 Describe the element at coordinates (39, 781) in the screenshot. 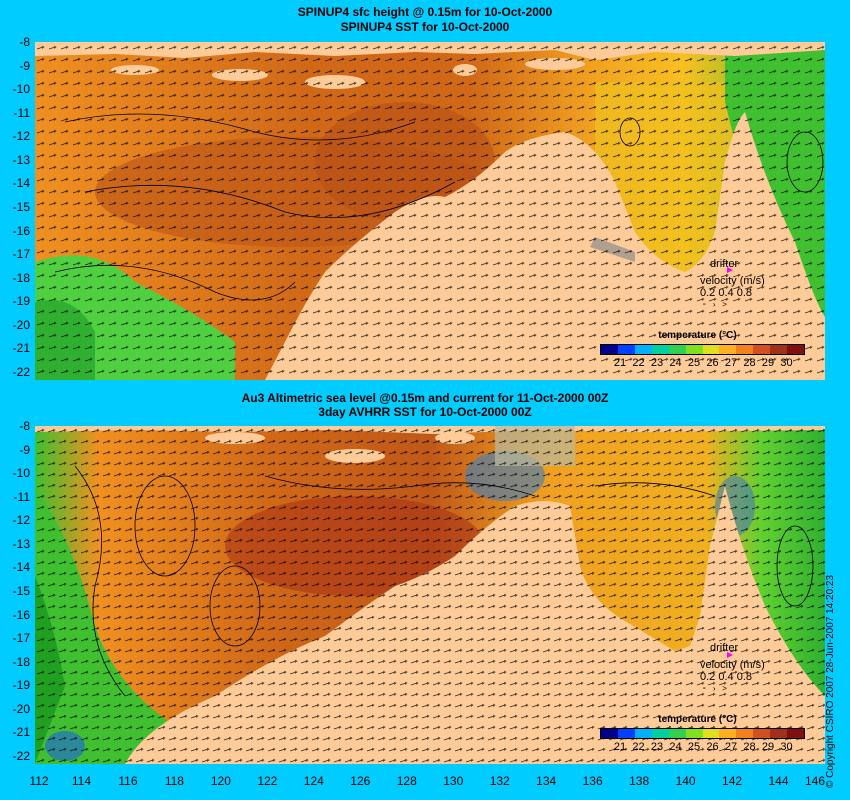

I see `x-tick-label: 112` at that location.